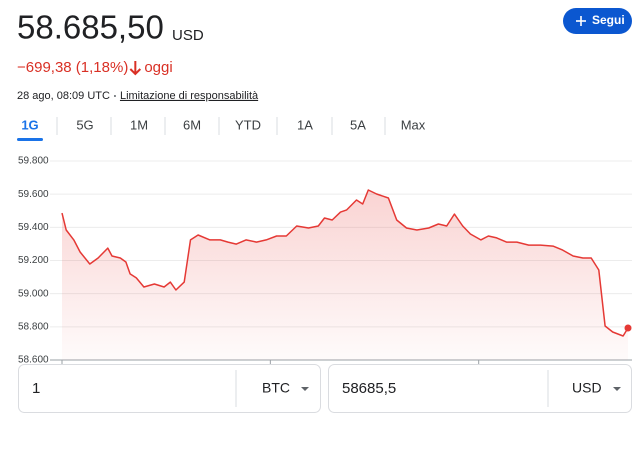 The image size is (640, 453). I want to click on y-tick-label: 59.000, so click(33, 293).